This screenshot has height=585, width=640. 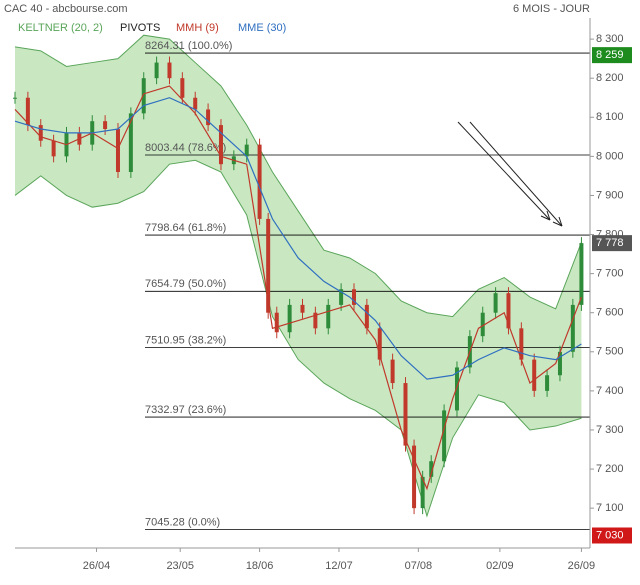 I want to click on y-tick-label: 7 200, so click(x=610, y=469).